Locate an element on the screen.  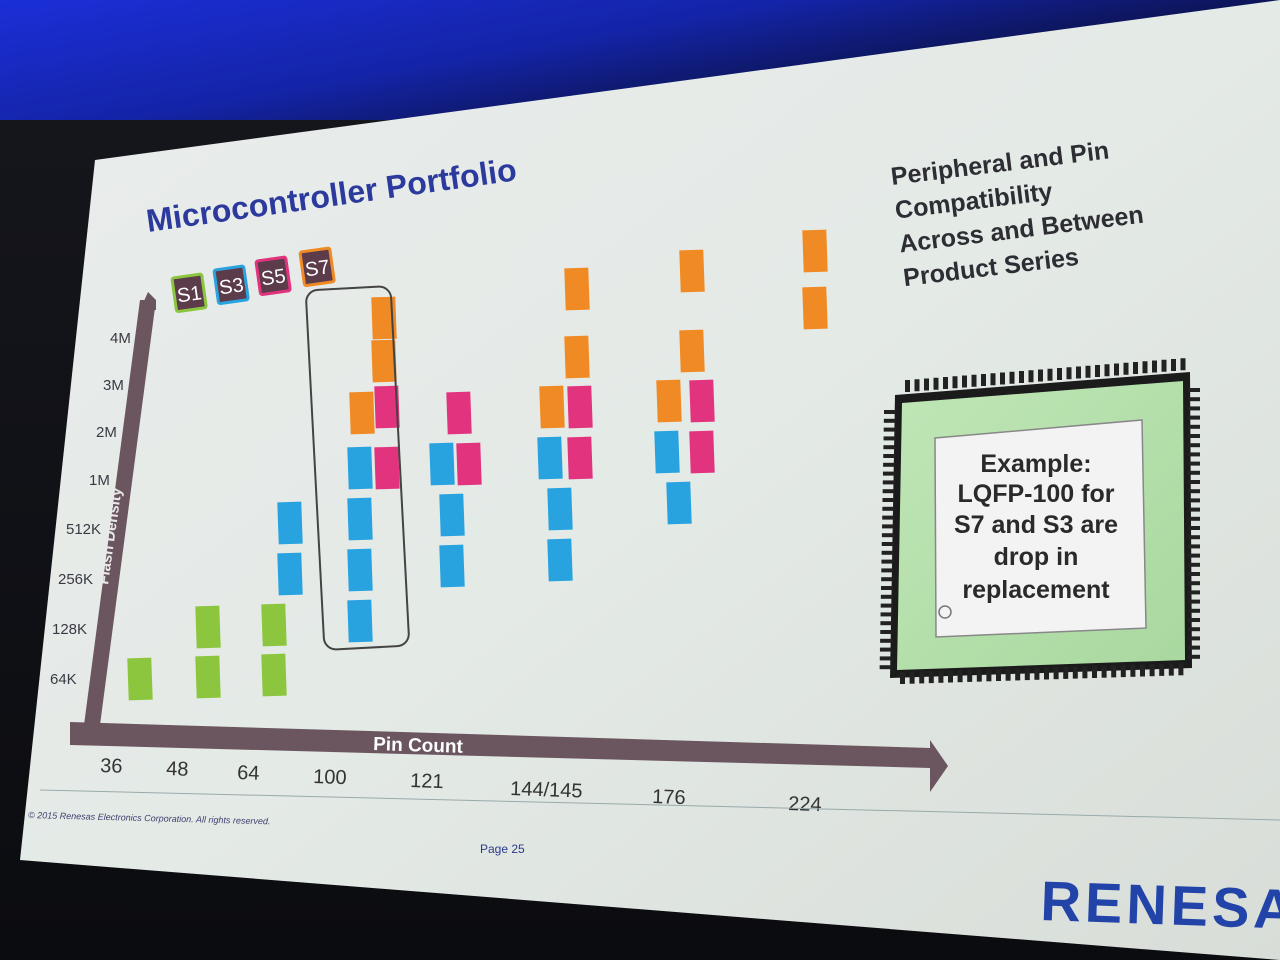
y-tick-label: 512K is located at coordinates (83, 529).